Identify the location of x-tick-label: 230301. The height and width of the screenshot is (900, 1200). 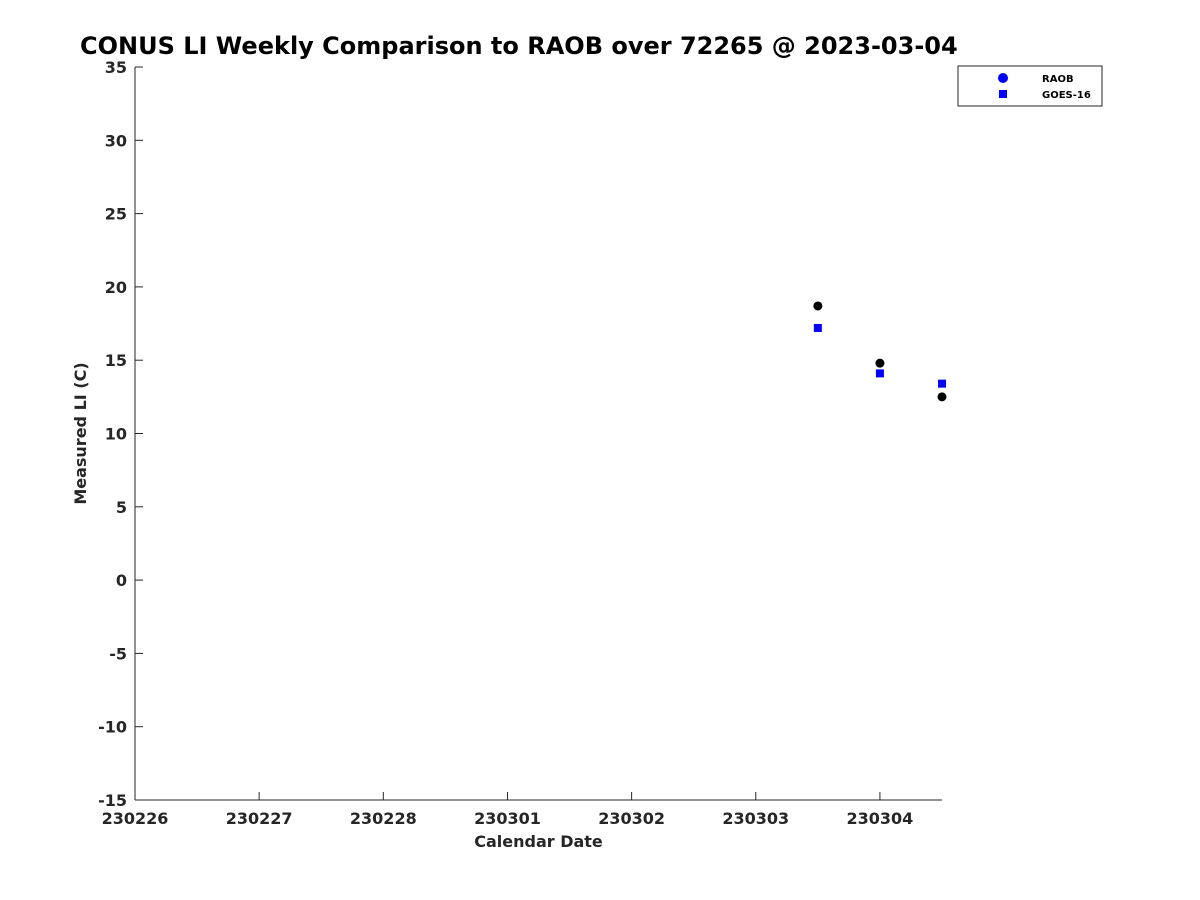
(507, 818).